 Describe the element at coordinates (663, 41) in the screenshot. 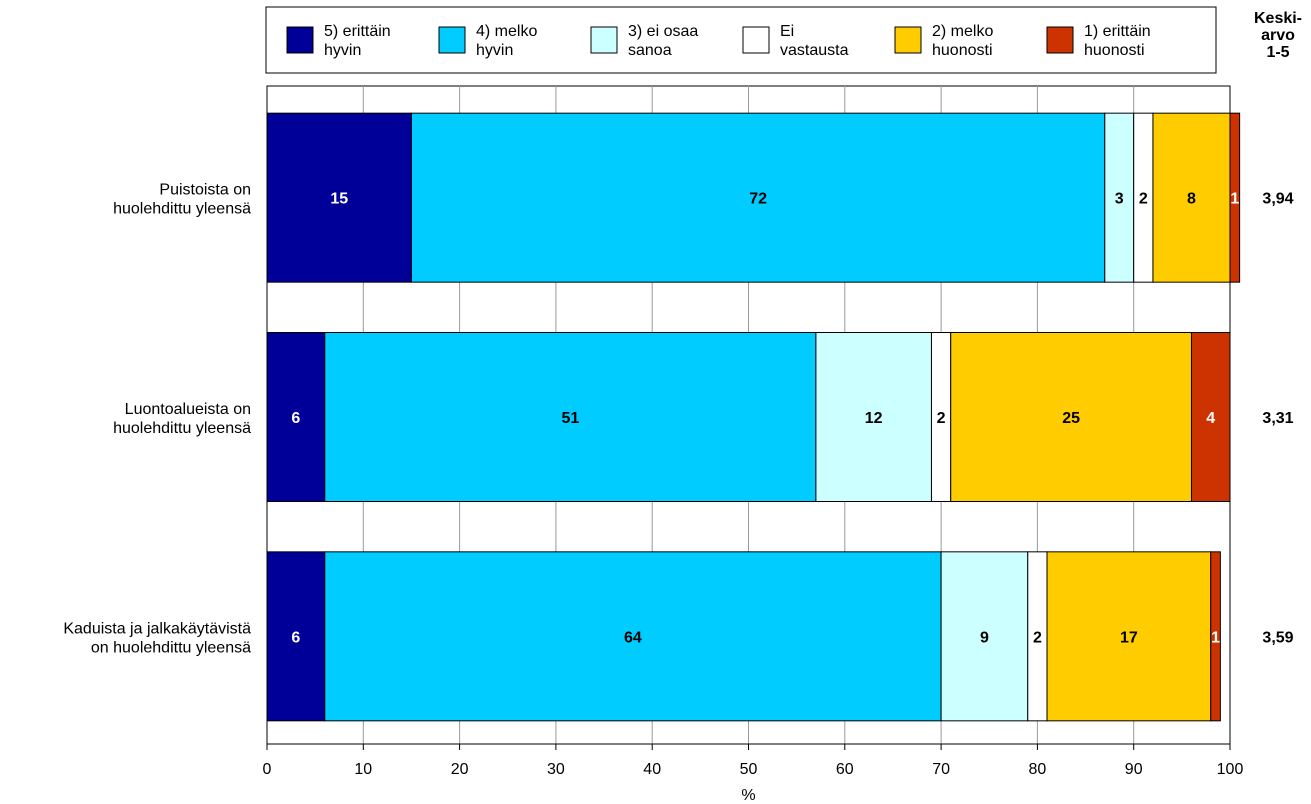

I see `legend-label: 3) ei osaa sanoa` at that location.